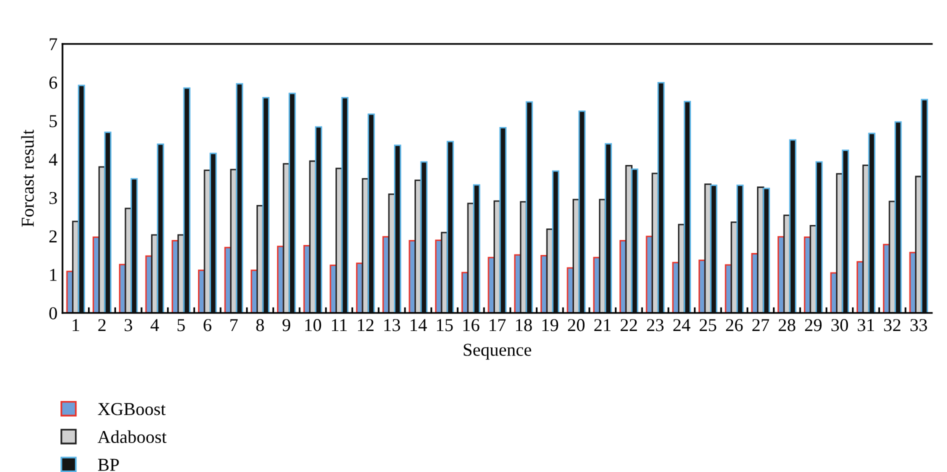 The image size is (947, 472). What do you see at coordinates (918, 325) in the screenshot?
I see `x-tick-label: 33` at bounding box center [918, 325].